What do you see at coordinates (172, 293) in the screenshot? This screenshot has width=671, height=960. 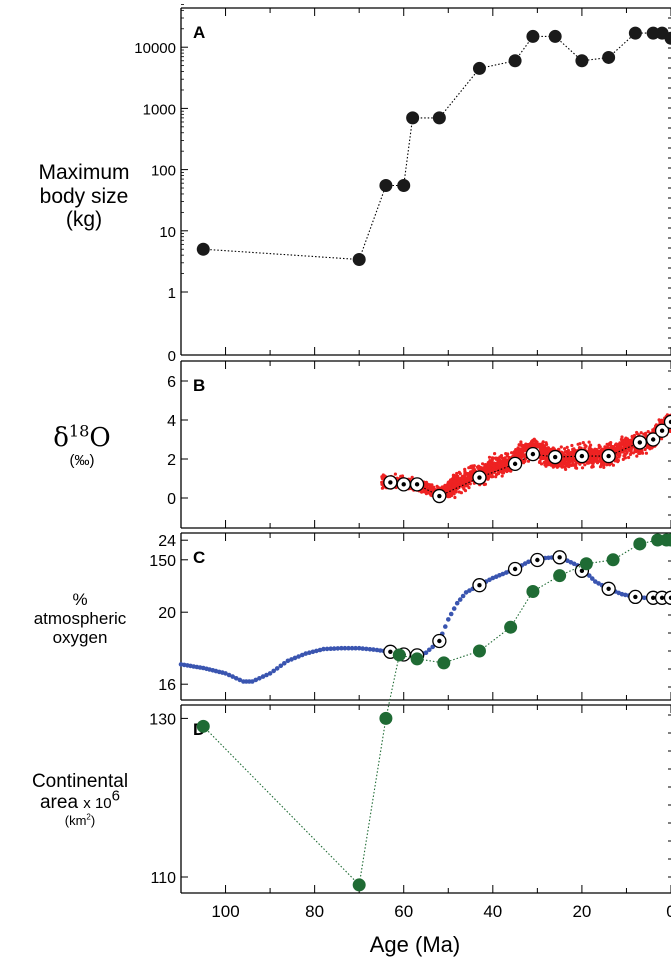 I see `y-tick-label: 1` at bounding box center [172, 293].